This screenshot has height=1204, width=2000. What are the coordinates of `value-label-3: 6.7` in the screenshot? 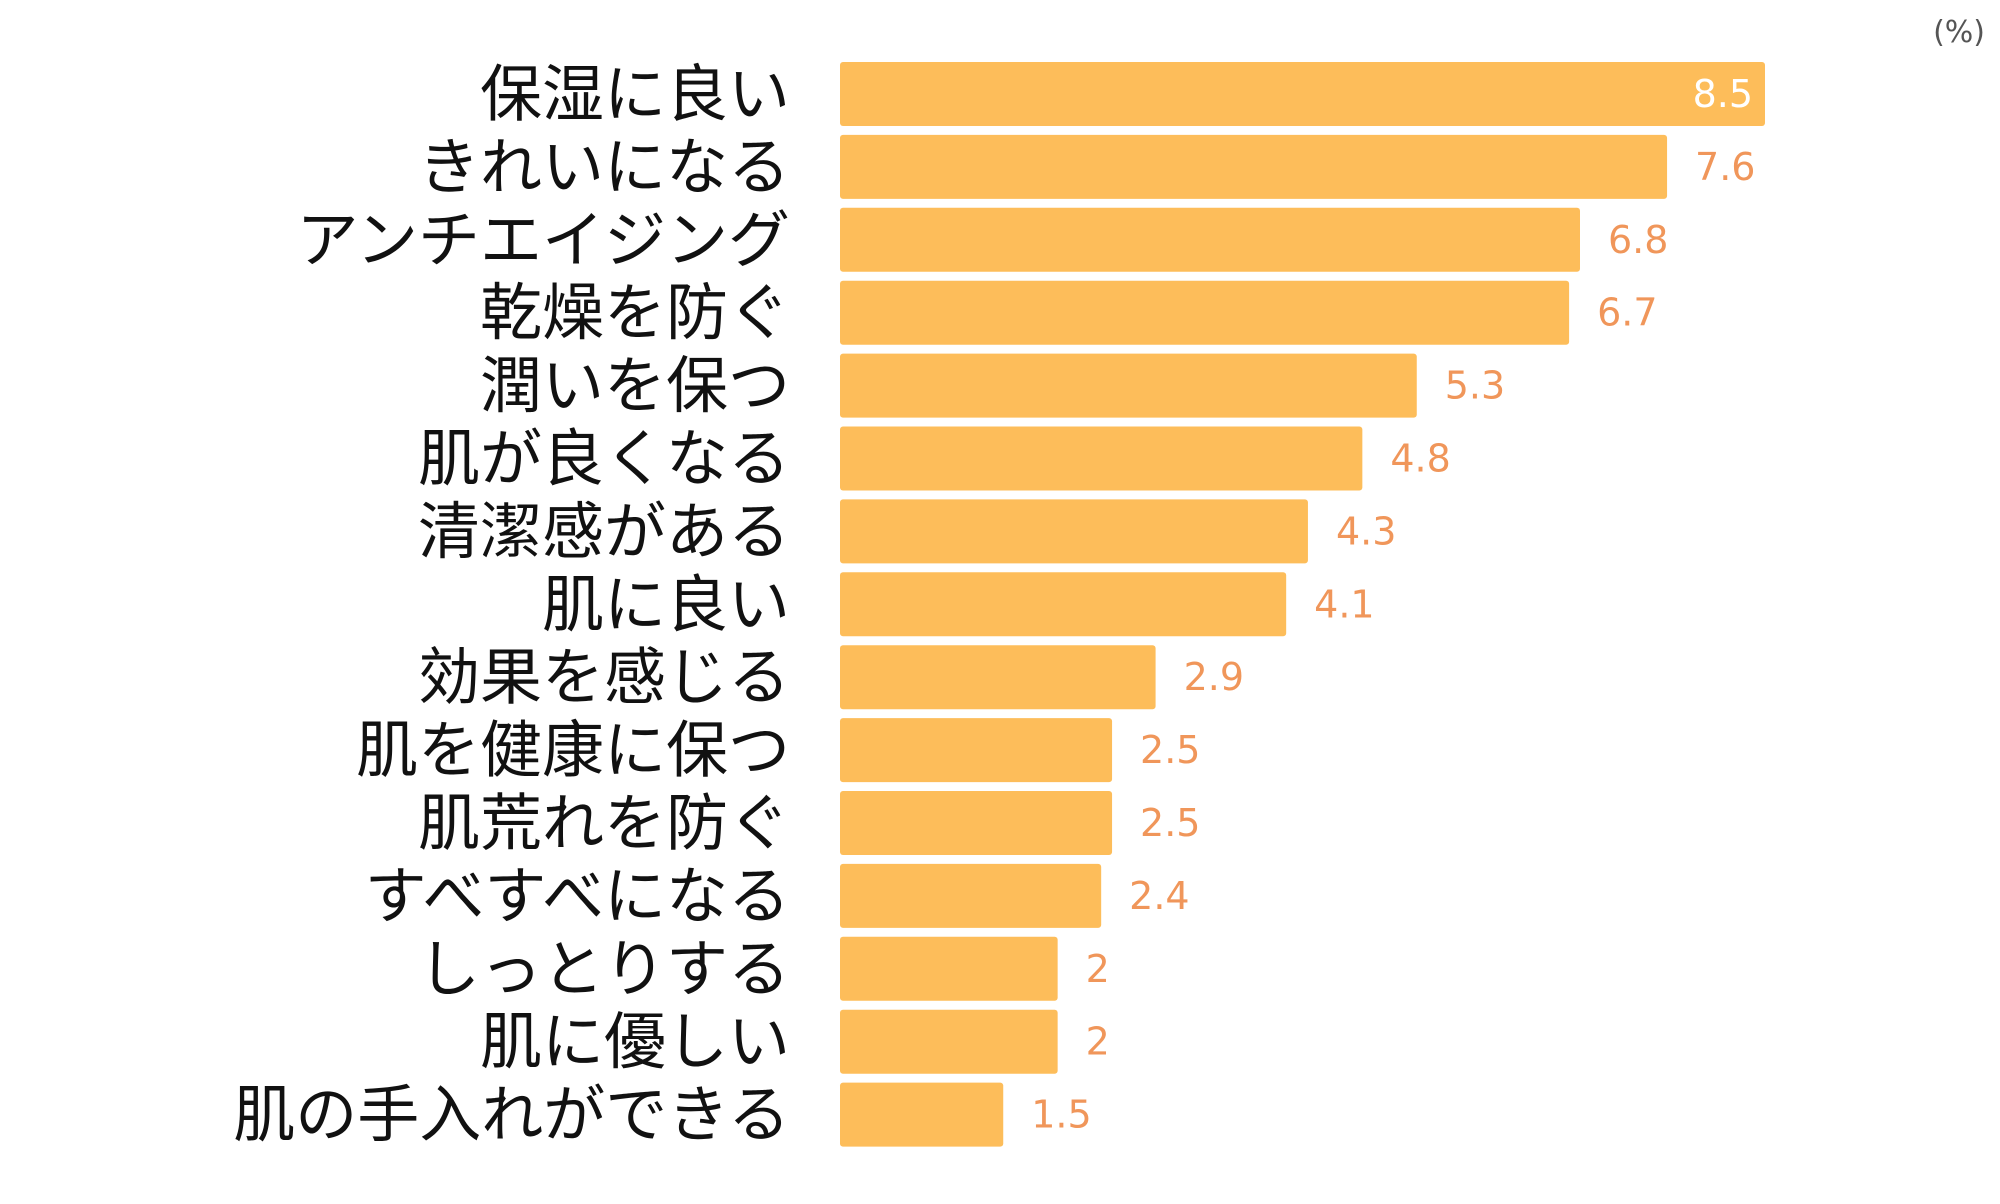 It's located at (1627, 313).